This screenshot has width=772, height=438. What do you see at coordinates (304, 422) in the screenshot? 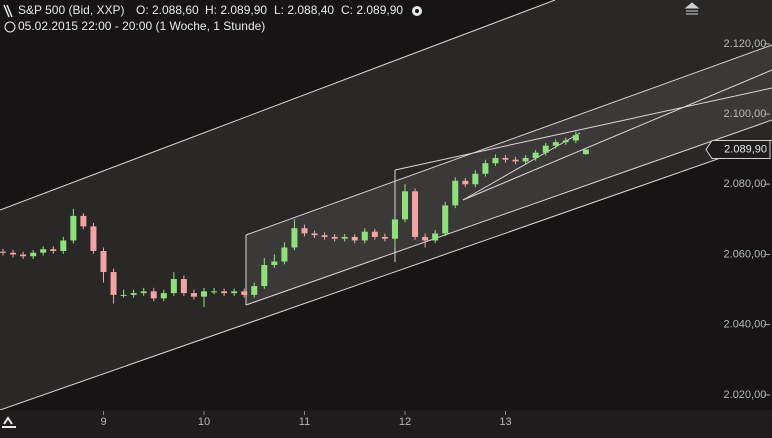
I see `x-tick-label: 11` at bounding box center [304, 422].